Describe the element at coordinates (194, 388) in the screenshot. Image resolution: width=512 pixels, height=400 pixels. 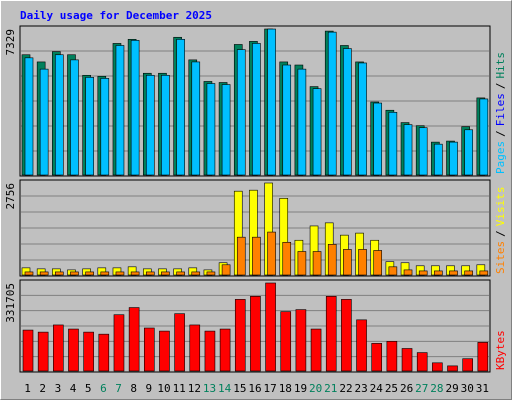
I see `x-tick-label: 12` at that location.